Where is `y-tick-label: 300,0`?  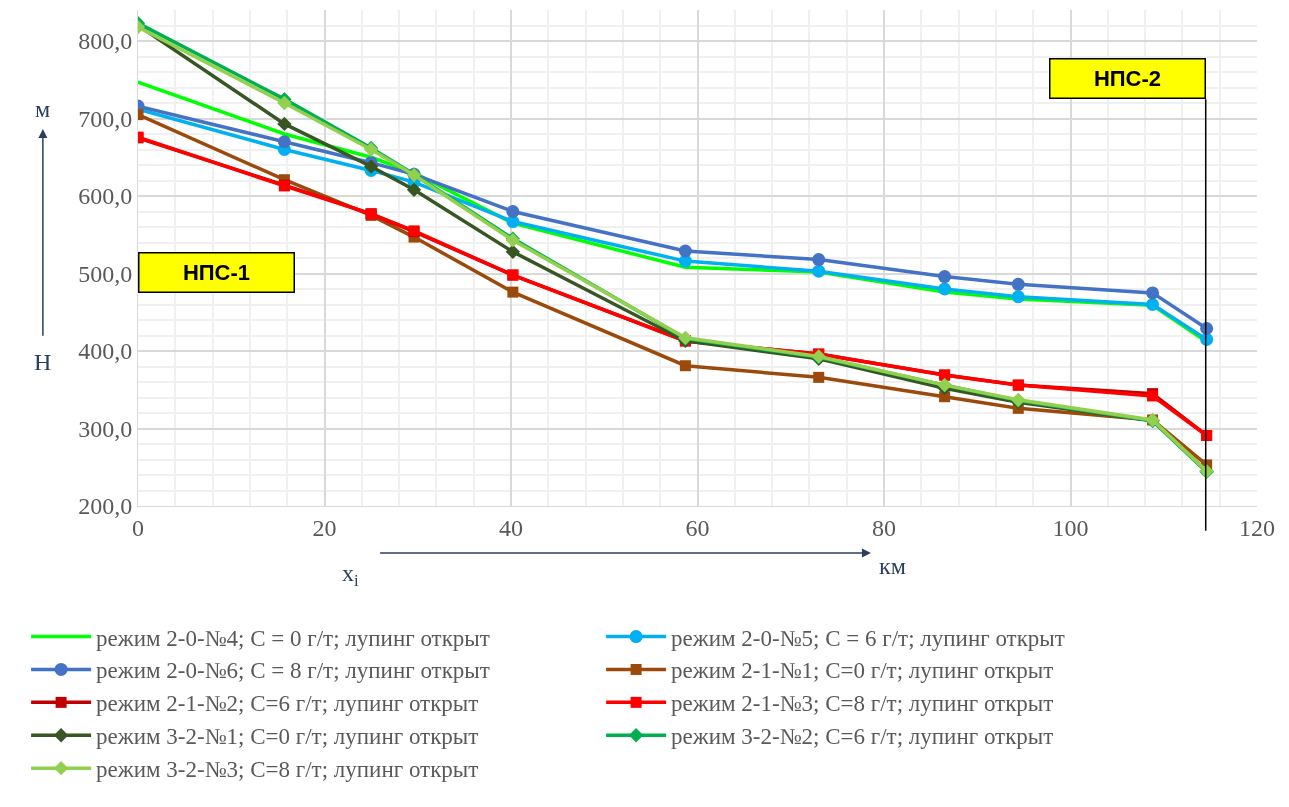 y-tick-label: 300,0 is located at coordinates (105, 428).